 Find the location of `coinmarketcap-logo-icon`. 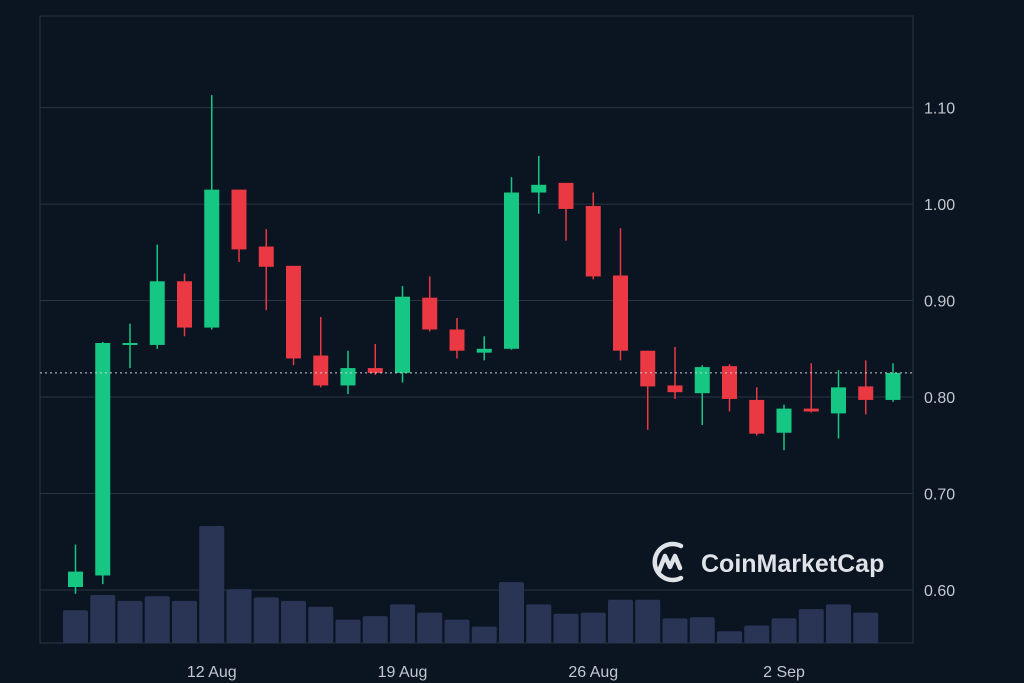

coinmarketcap-logo-icon is located at coordinates (668, 562).